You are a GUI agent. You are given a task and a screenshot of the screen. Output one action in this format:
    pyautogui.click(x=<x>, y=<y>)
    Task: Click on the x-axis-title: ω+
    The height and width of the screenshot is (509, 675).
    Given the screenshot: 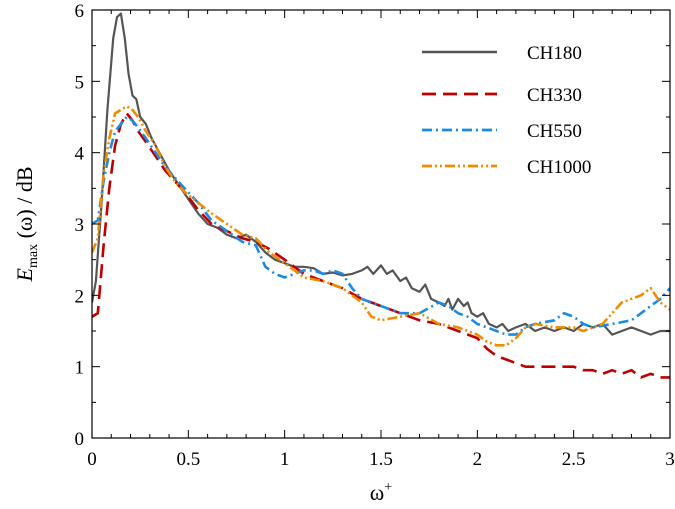 What is the action you would take?
    pyautogui.click(x=381, y=492)
    